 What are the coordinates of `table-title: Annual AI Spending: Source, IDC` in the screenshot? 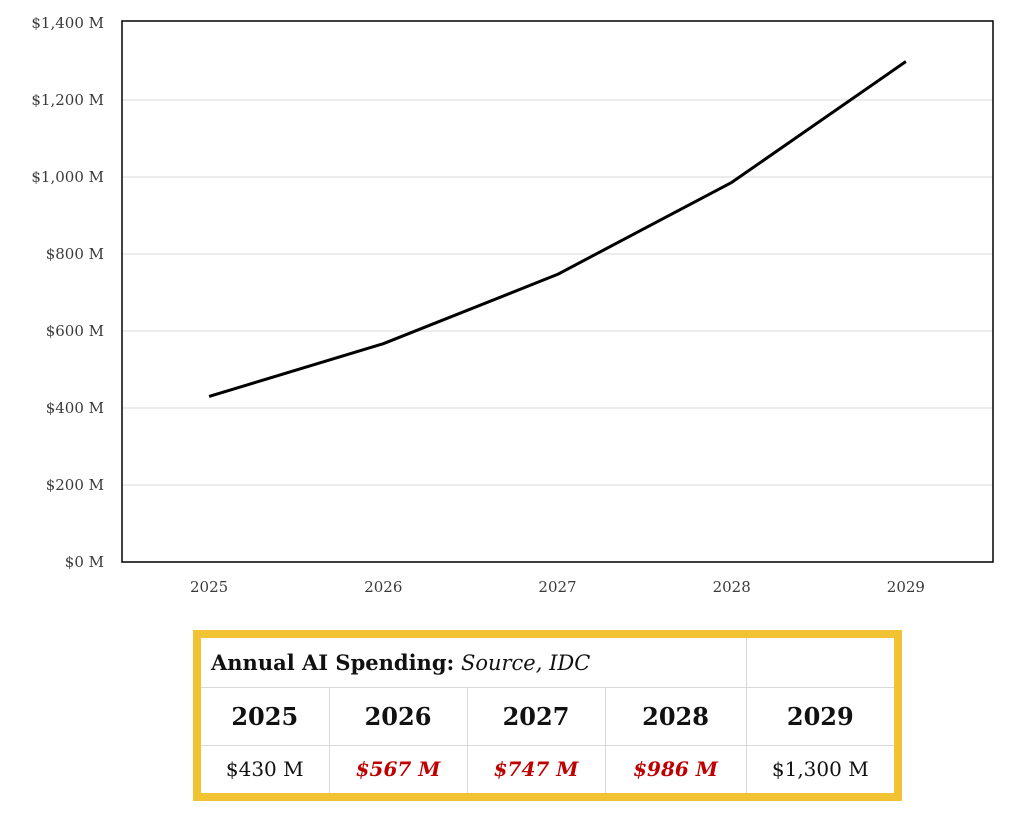 It's located at (474, 663).